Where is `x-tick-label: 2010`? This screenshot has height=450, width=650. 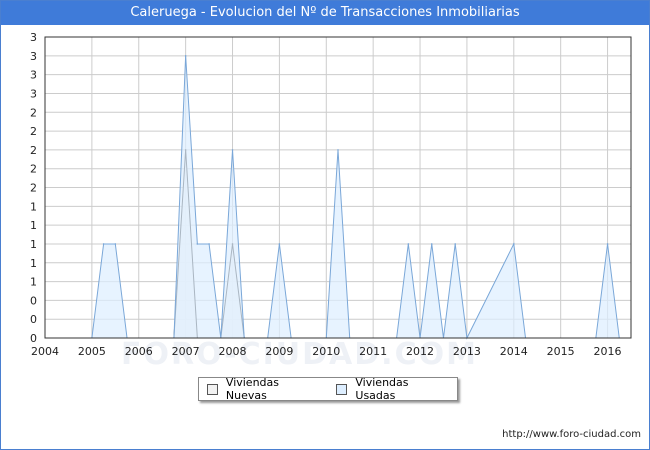 x-tick-label: 2010 is located at coordinates (326, 351).